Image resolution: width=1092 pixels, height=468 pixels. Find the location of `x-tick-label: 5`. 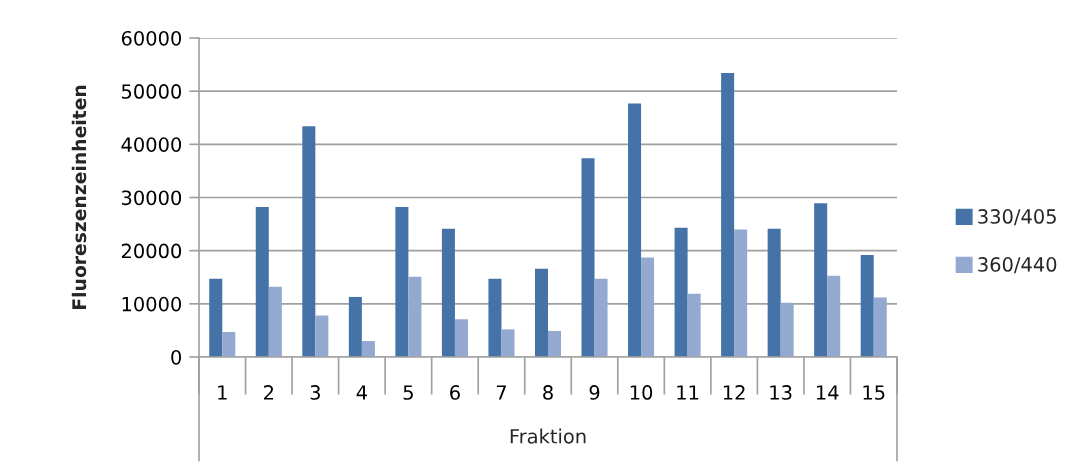

x-tick-label: 5 is located at coordinates (408, 392).